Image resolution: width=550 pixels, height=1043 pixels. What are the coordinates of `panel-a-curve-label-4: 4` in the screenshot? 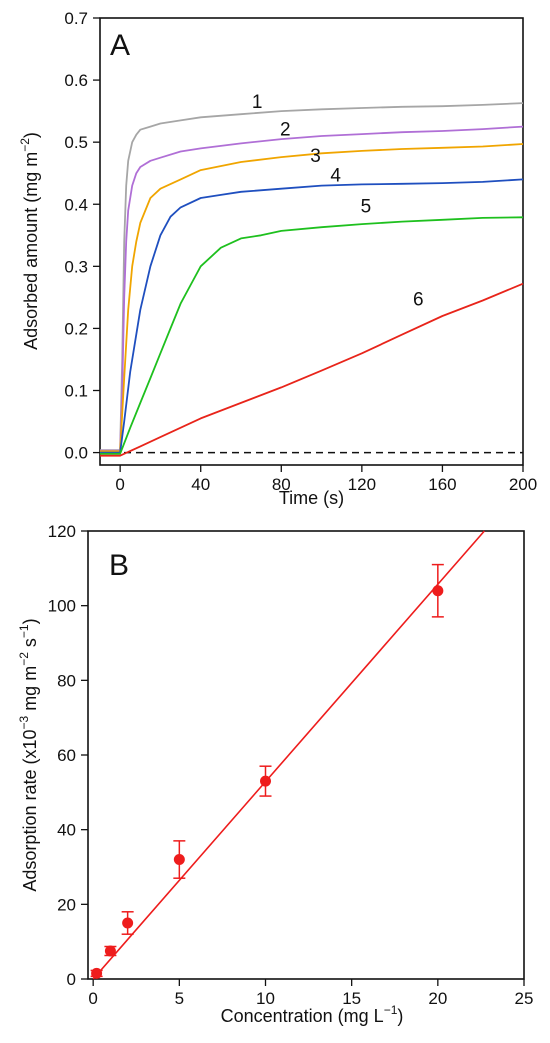 It's located at (335, 175).